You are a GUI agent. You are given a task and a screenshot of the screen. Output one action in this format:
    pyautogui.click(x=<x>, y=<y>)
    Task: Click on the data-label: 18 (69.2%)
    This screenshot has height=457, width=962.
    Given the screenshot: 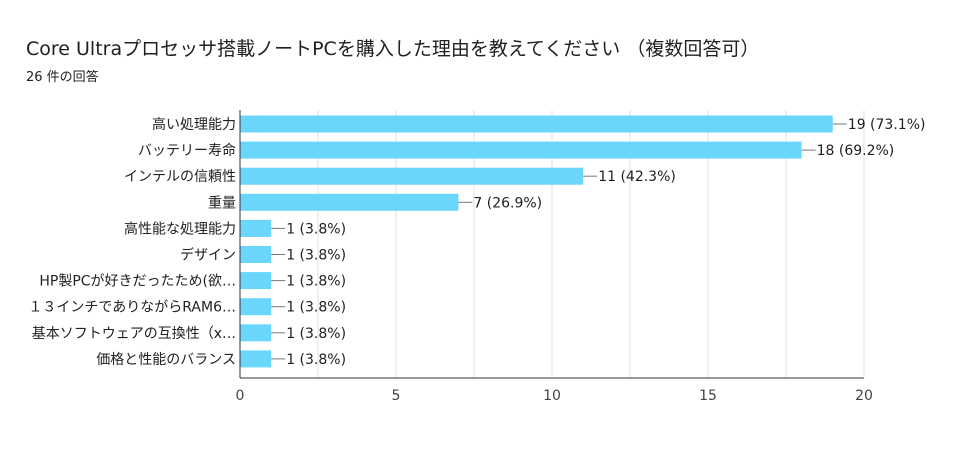 What is the action you would take?
    pyautogui.click(x=856, y=151)
    